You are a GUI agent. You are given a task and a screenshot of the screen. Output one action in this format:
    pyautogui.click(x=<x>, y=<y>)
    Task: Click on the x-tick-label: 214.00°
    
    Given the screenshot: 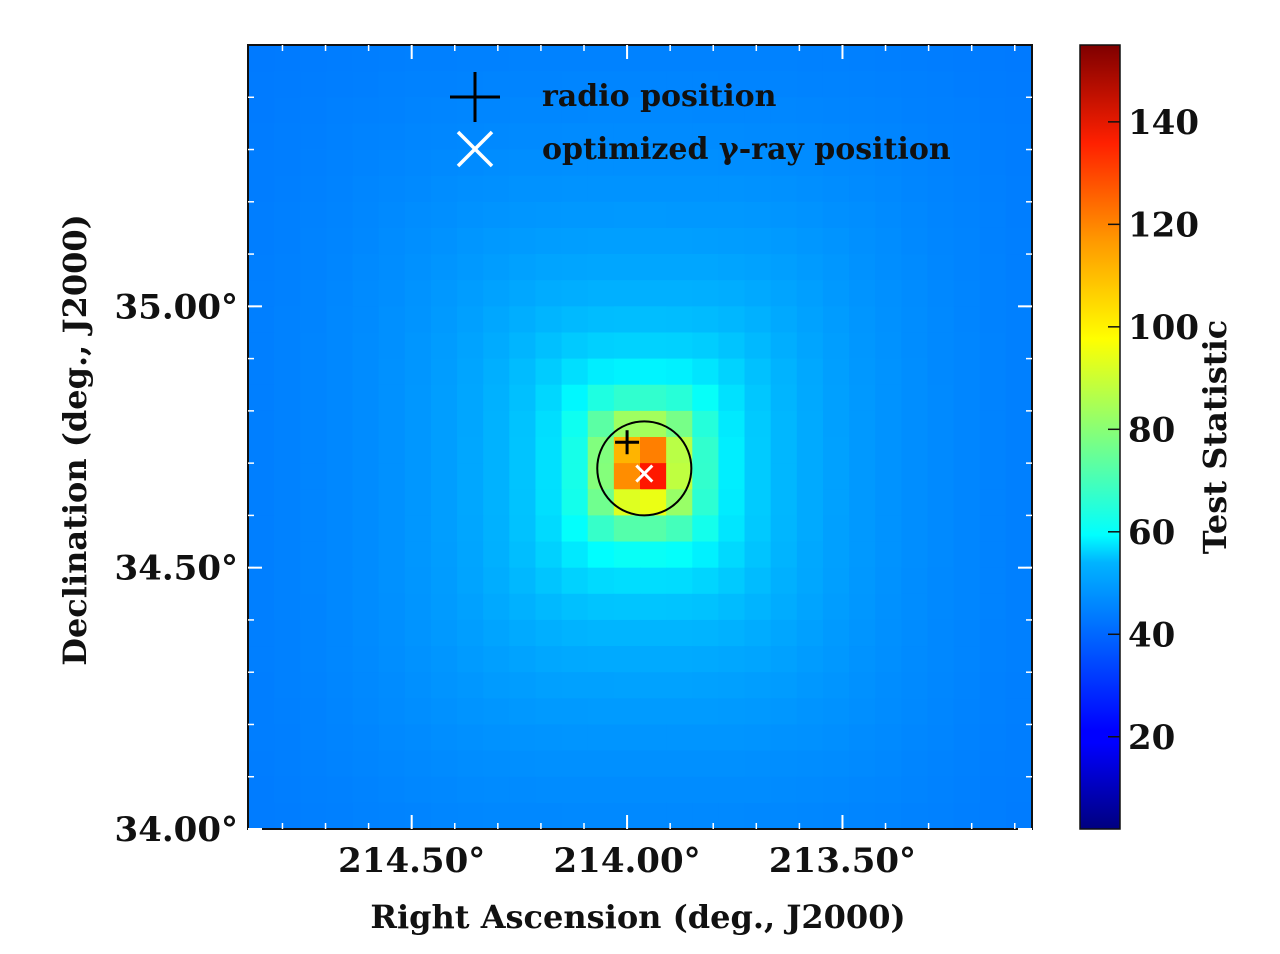 What is the action you would take?
    pyautogui.click(x=627, y=861)
    